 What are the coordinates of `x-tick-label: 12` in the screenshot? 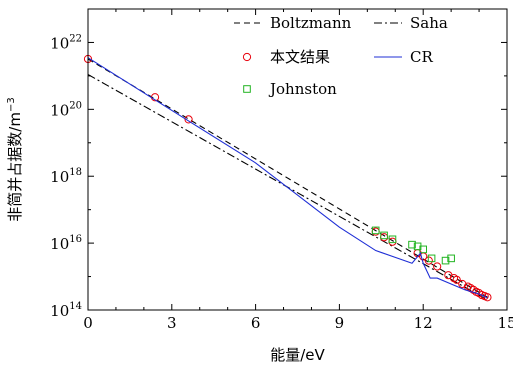 It's located at (423, 323).